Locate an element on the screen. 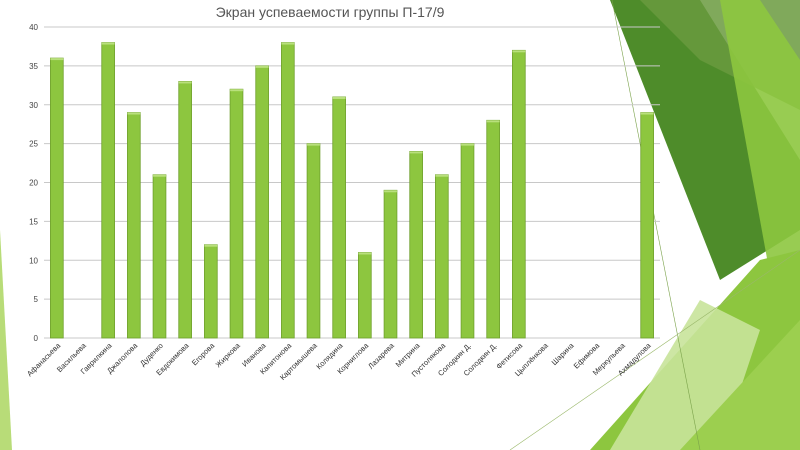 This screenshot has width=800, height=450. x-category-label: Жиркова is located at coordinates (228, 354).